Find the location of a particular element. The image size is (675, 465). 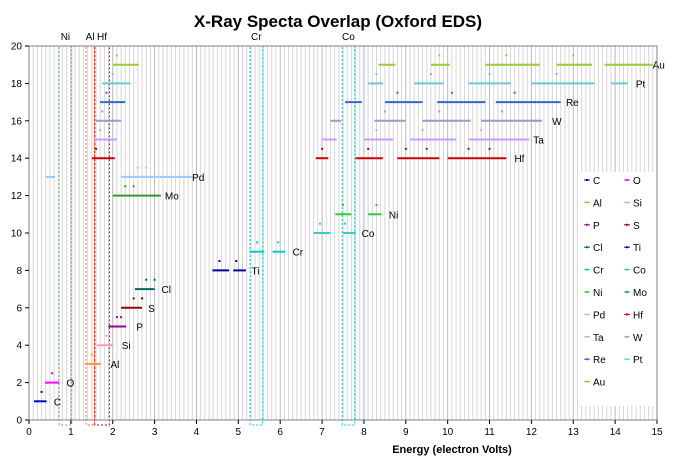

legend-entry: Ni is located at coordinates (597, 293).